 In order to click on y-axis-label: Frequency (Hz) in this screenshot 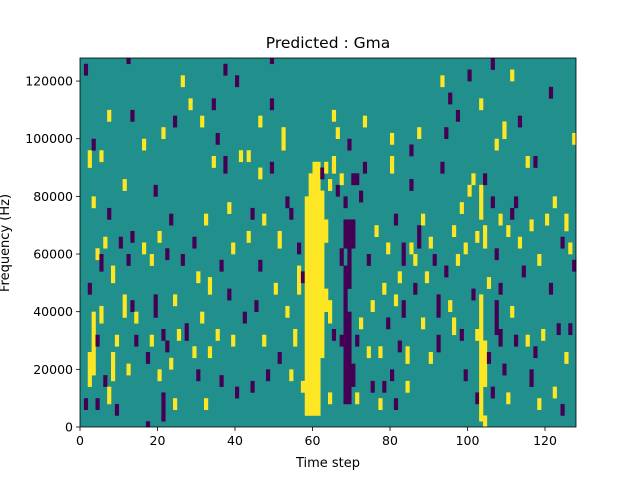, I will do `click(6, 243)`.